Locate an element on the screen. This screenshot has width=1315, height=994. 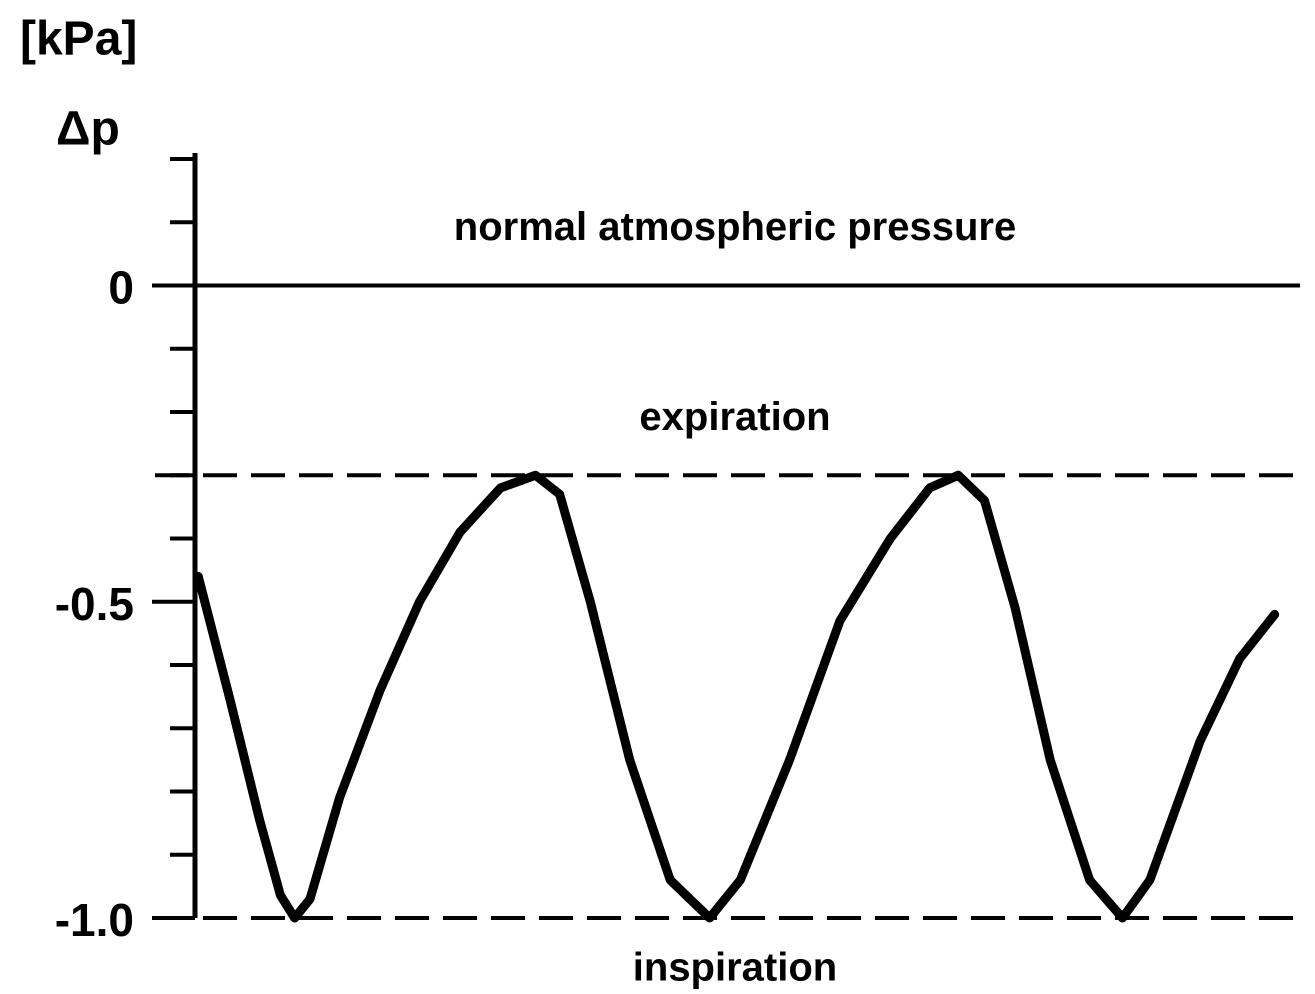
reference-label: inspiration is located at coordinates (735, 968).